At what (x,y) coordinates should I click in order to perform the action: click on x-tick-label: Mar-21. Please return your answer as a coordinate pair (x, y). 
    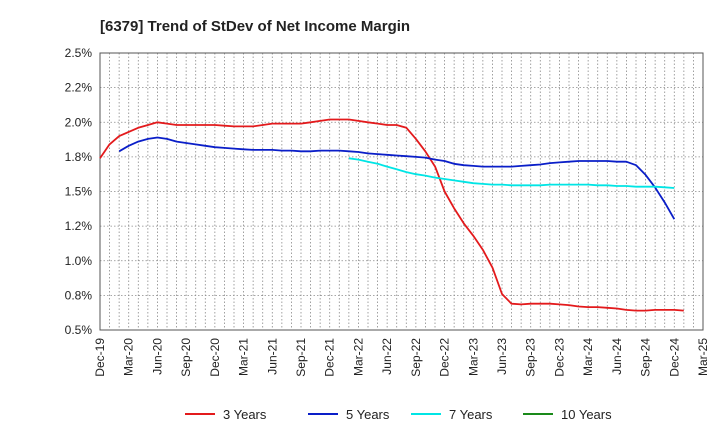
    Looking at the image, I should click on (244, 357).